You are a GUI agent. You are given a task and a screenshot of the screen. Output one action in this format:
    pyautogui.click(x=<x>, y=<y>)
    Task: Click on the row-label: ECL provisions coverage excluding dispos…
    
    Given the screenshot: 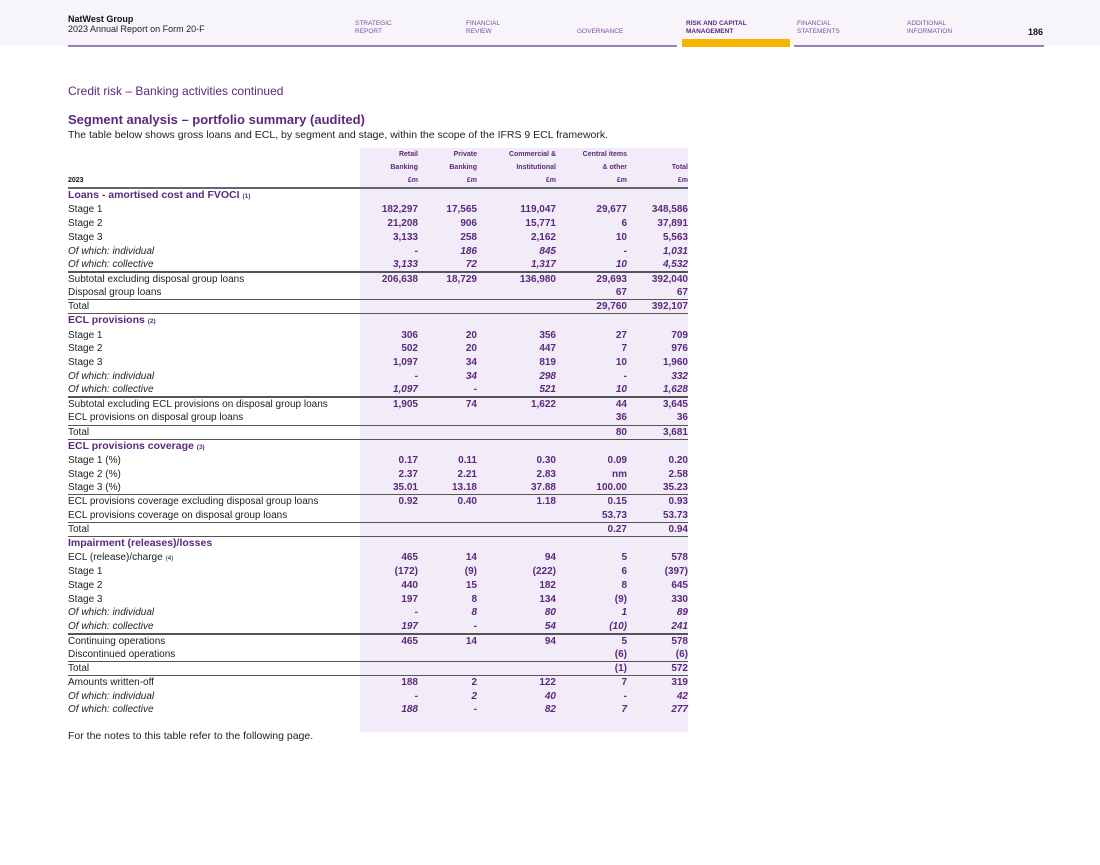 What is the action you would take?
    pyautogui.click(x=193, y=502)
    